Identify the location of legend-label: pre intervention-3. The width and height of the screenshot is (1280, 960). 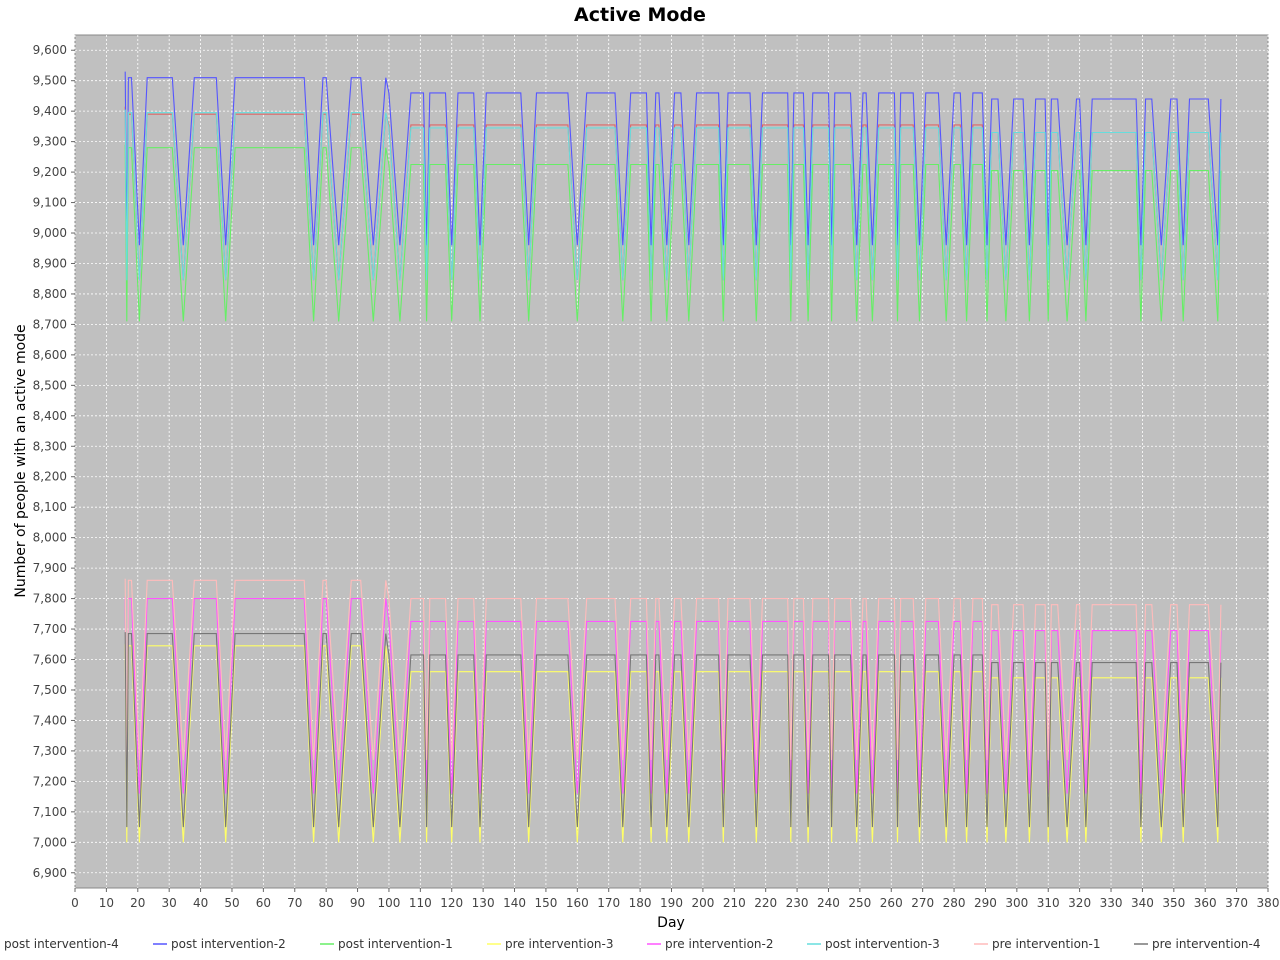
(559, 944).